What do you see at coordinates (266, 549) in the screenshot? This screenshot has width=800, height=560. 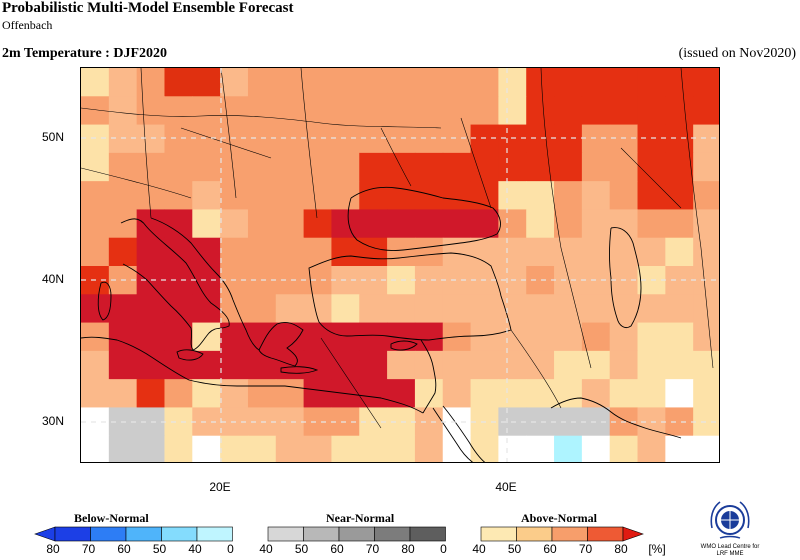 I see `colorbar-tick-label: 40` at bounding box center [266, 549].